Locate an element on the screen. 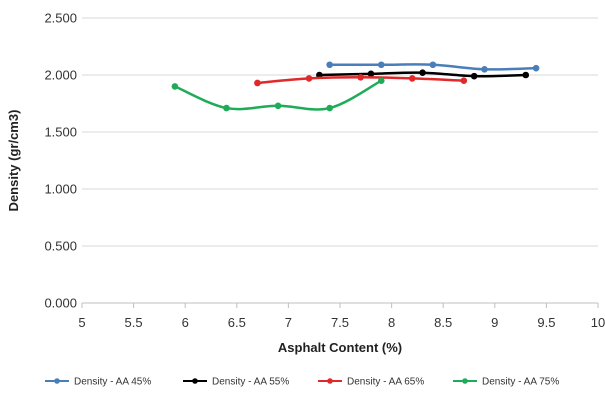 This screenshot has width=605, height=398. y-tick-label: 0.500 is located at coordinates (60, 246).